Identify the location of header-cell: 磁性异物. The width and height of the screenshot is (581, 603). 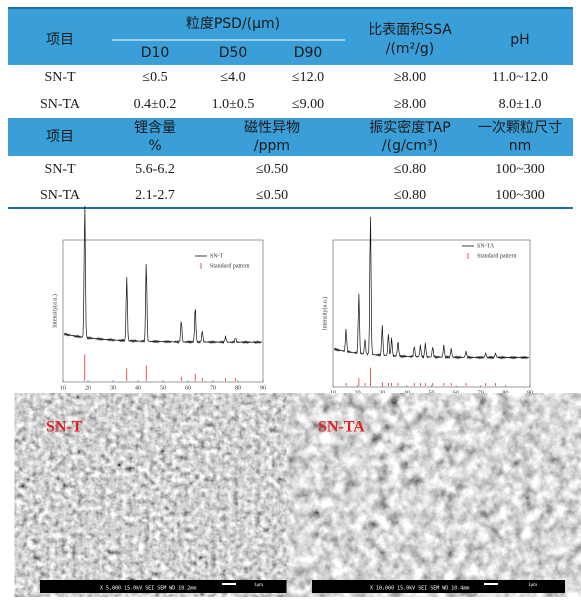
(272, 128).